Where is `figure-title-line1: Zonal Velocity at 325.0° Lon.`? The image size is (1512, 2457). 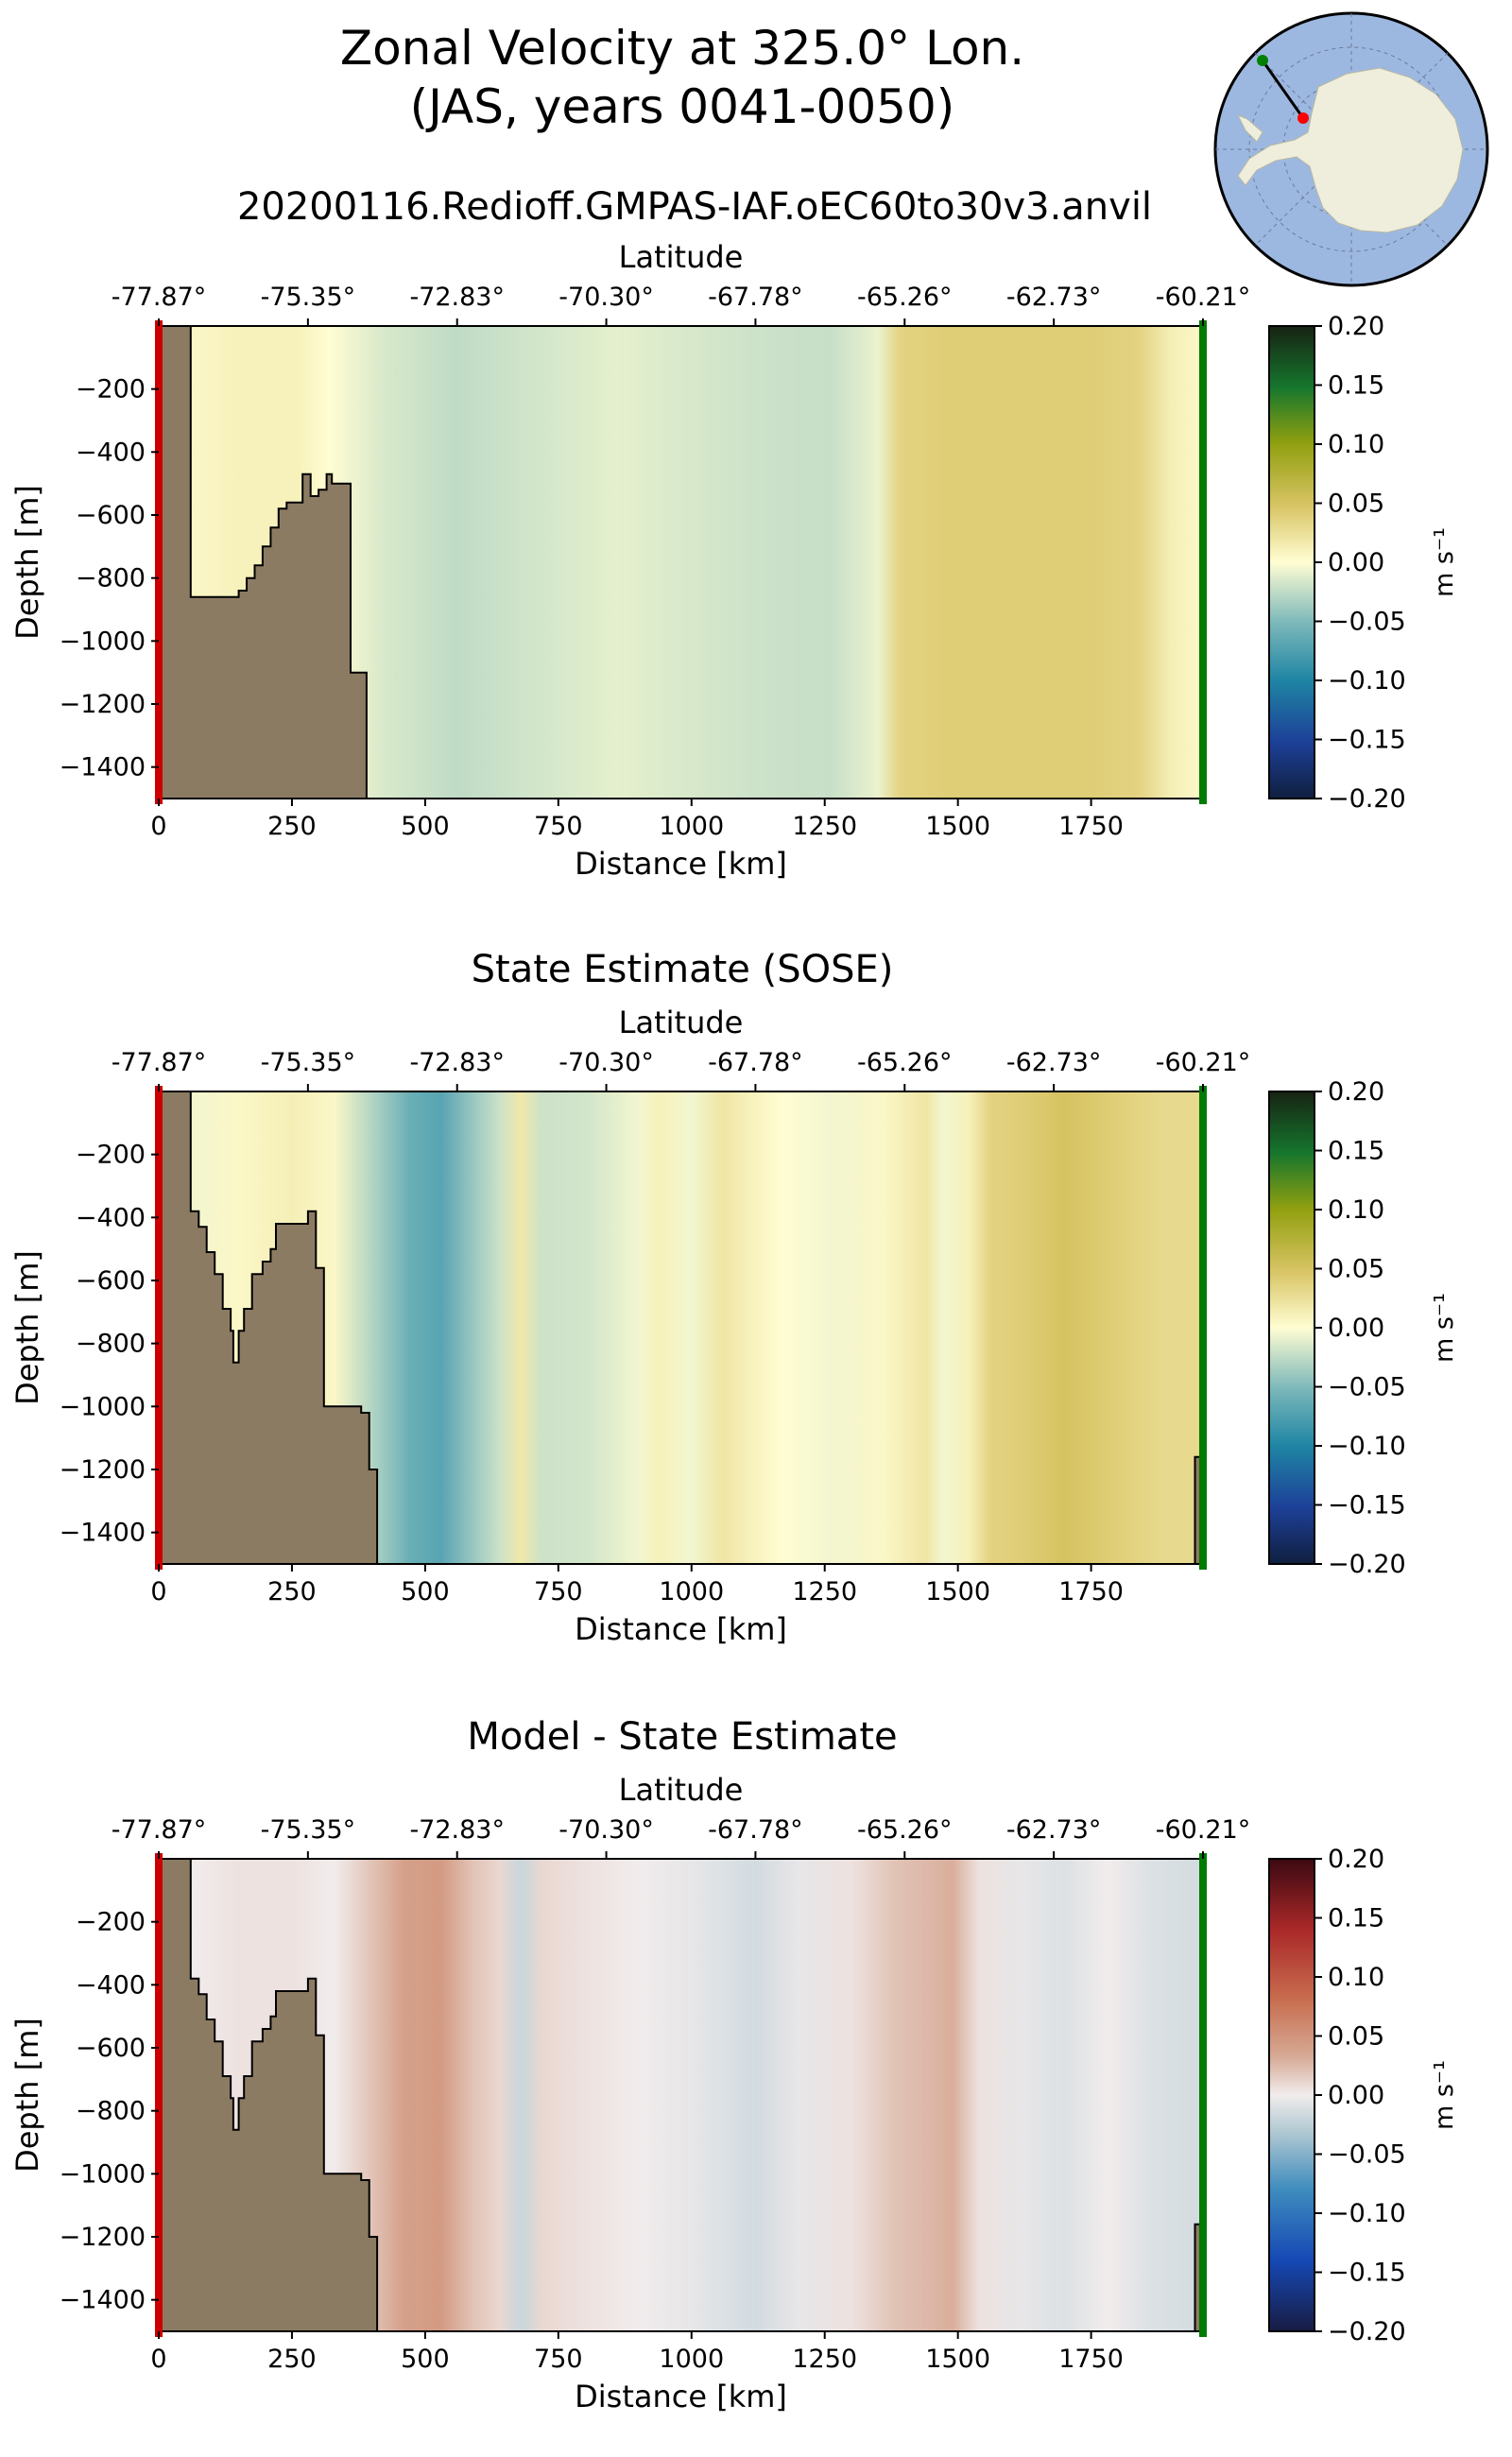
figure-title-line1: Zonal Velocity at 325.0° Lon. is located at coordinates (682, 48).